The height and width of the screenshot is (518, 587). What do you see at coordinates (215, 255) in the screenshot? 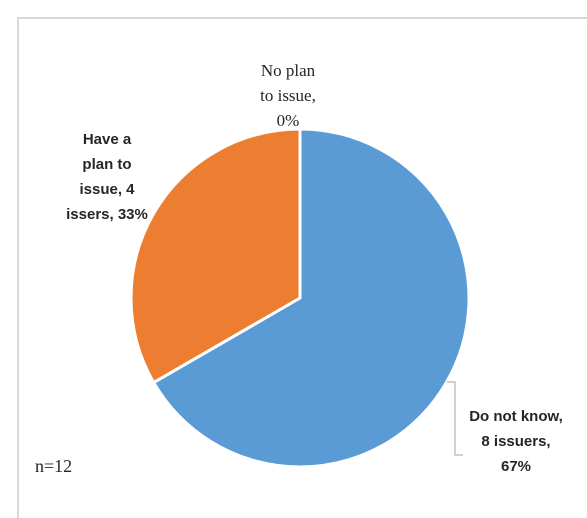
I see `pie-slice-have-a-plan-to-issue` at bounding box center [215, 255].